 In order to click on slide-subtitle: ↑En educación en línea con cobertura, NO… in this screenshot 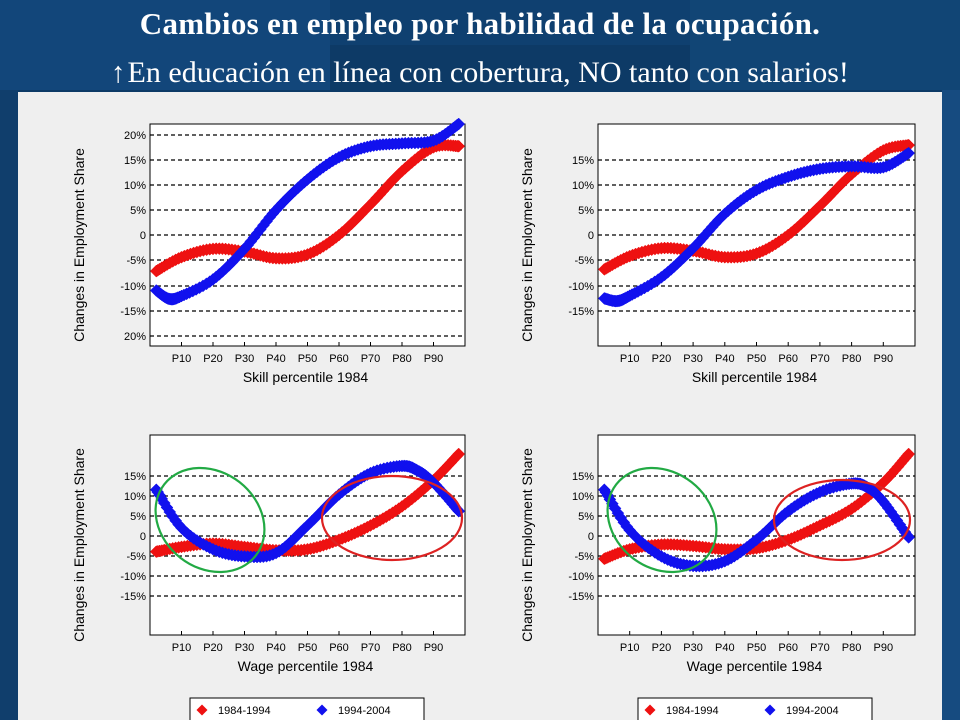, I will do `click(480, 73)`.